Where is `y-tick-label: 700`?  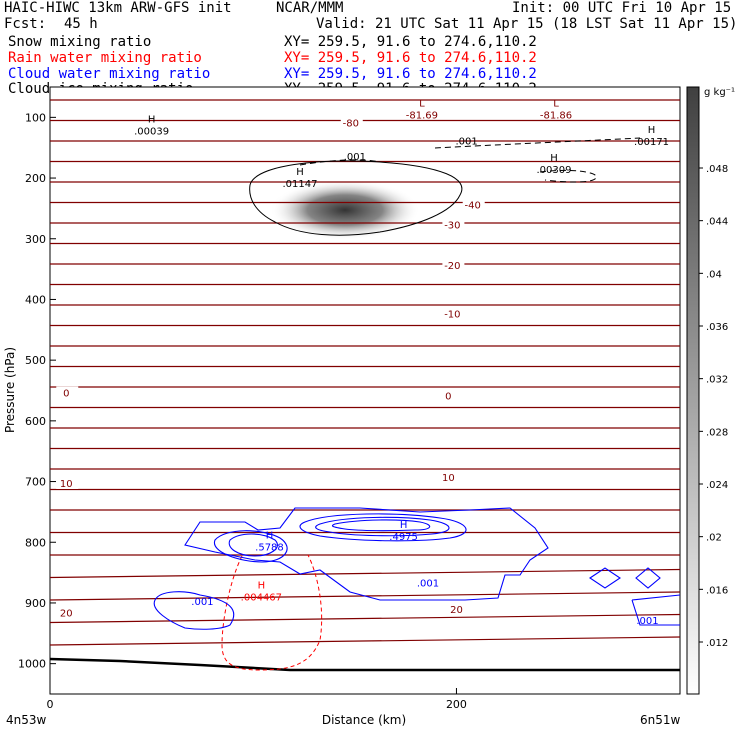 y-tick-label: 700 is located at coordinates (35, 482).